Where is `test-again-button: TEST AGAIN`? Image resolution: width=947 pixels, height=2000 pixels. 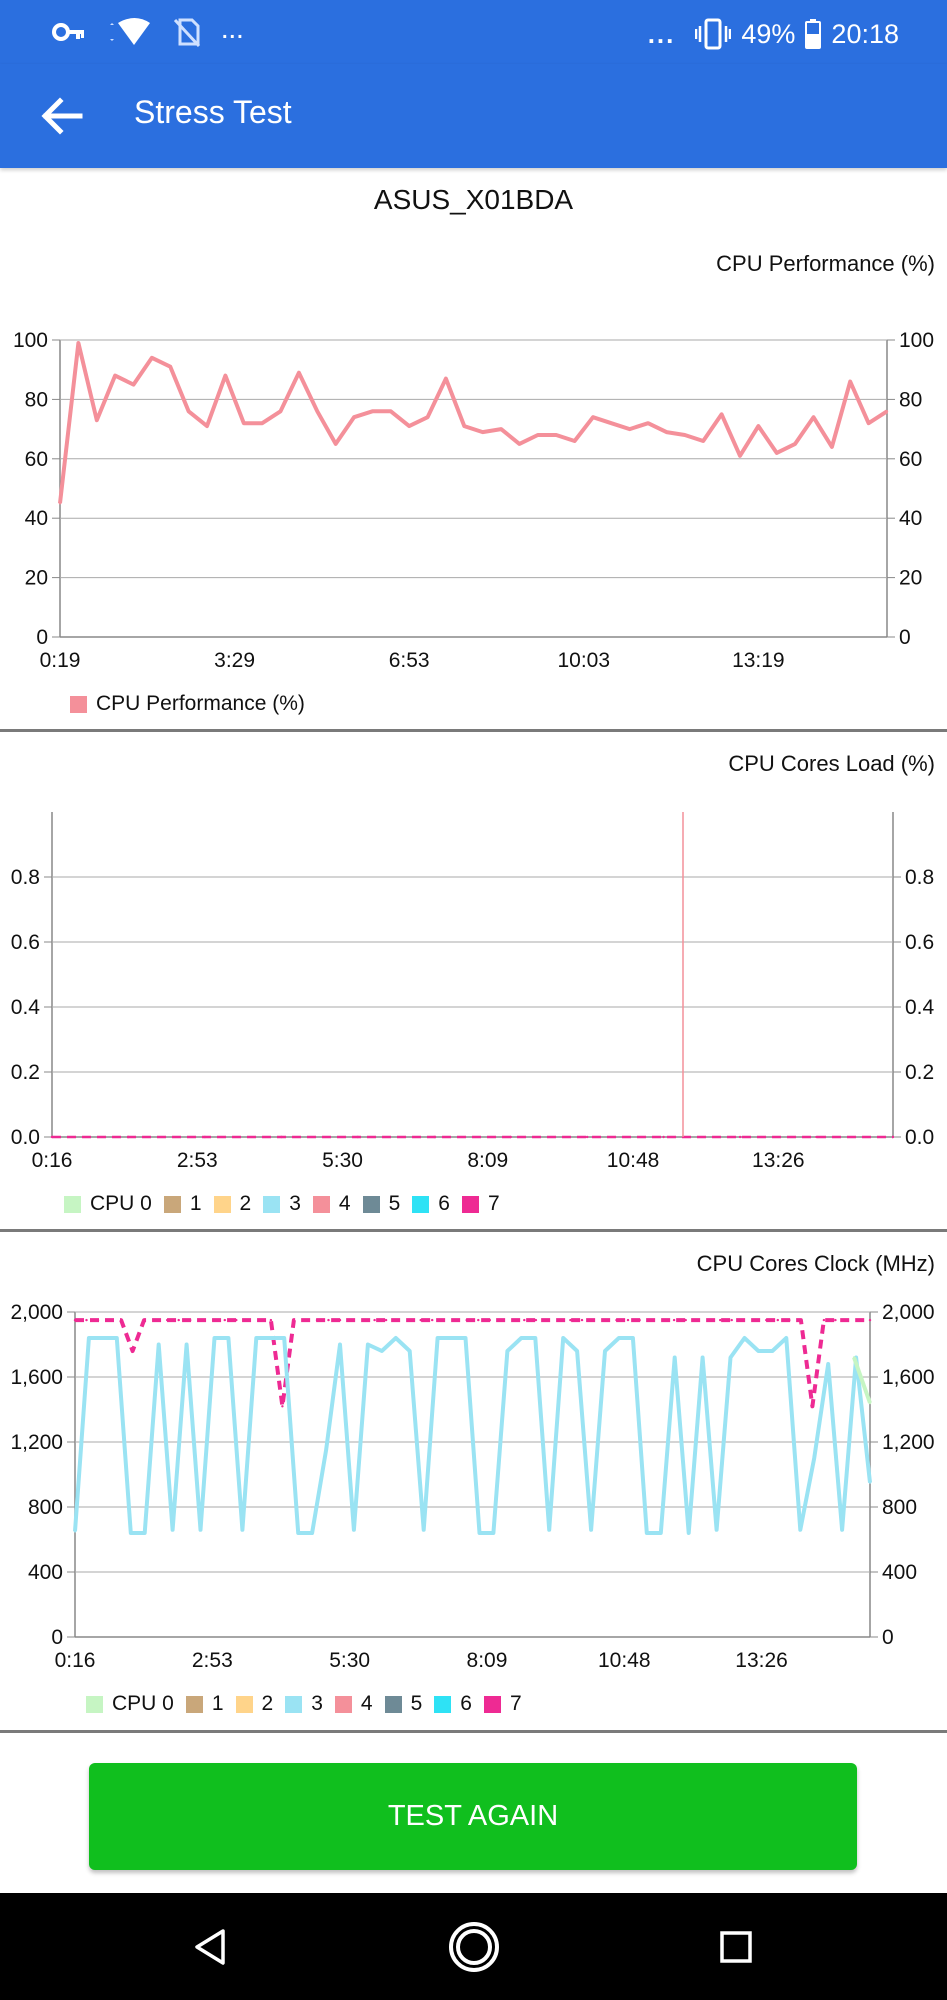
test-again-button: TEST AGAIN is located at coordinates (473, 1816).